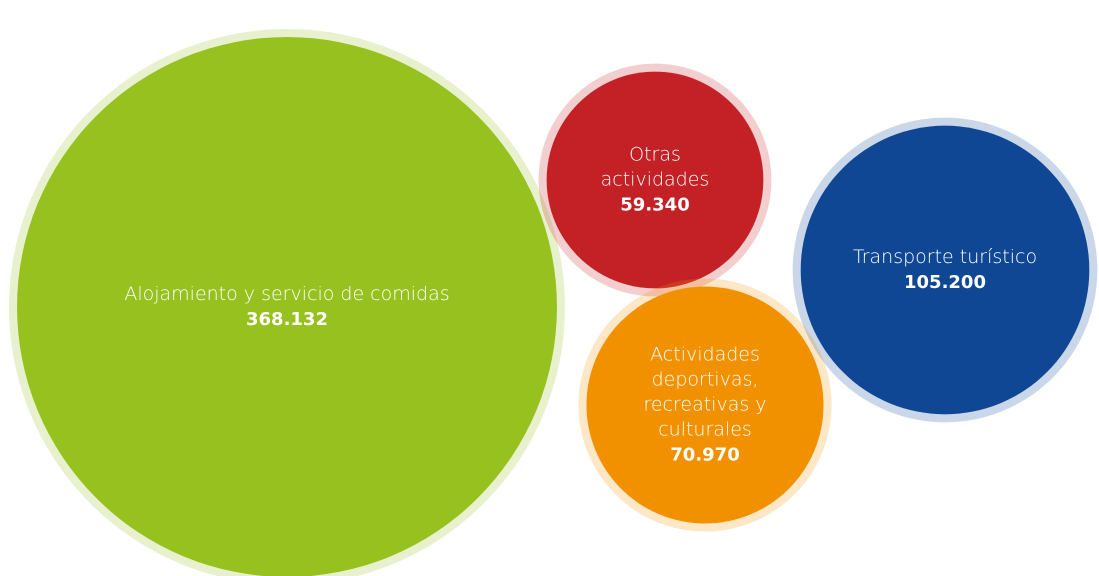 The width and height of the screenshot is (1099, 576). What do you see at coordinates (287, 319) in the screenshot?
I see `value-label: 368.132` at bounding box center [287, 319].